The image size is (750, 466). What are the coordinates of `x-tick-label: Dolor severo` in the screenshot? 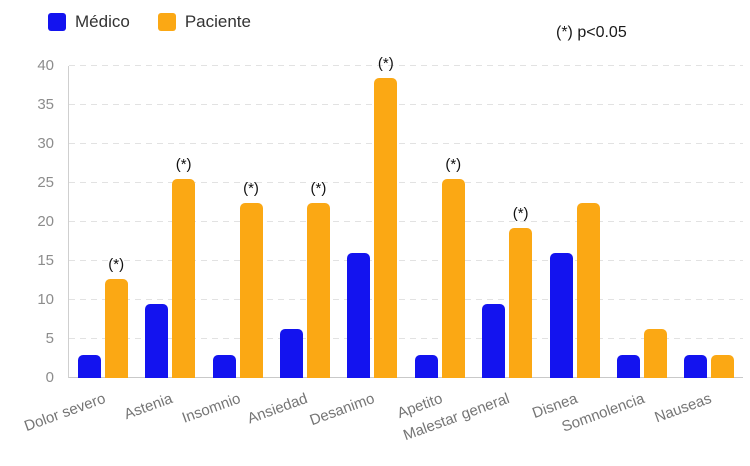 It's located at (64, 413).